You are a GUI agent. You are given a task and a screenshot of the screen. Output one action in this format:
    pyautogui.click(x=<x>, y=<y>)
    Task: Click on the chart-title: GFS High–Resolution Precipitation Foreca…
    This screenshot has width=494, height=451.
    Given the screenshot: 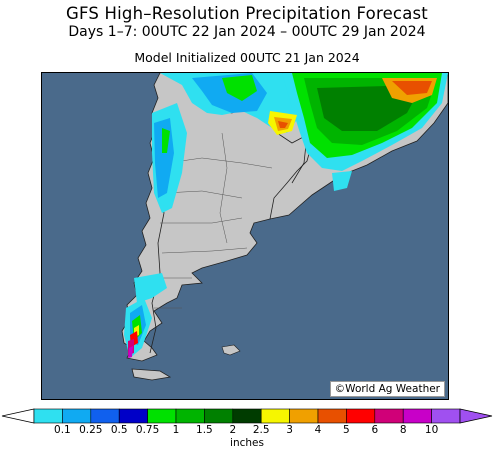 What is the action you would take?
    pyautogui.click(x=247, y=13)
    